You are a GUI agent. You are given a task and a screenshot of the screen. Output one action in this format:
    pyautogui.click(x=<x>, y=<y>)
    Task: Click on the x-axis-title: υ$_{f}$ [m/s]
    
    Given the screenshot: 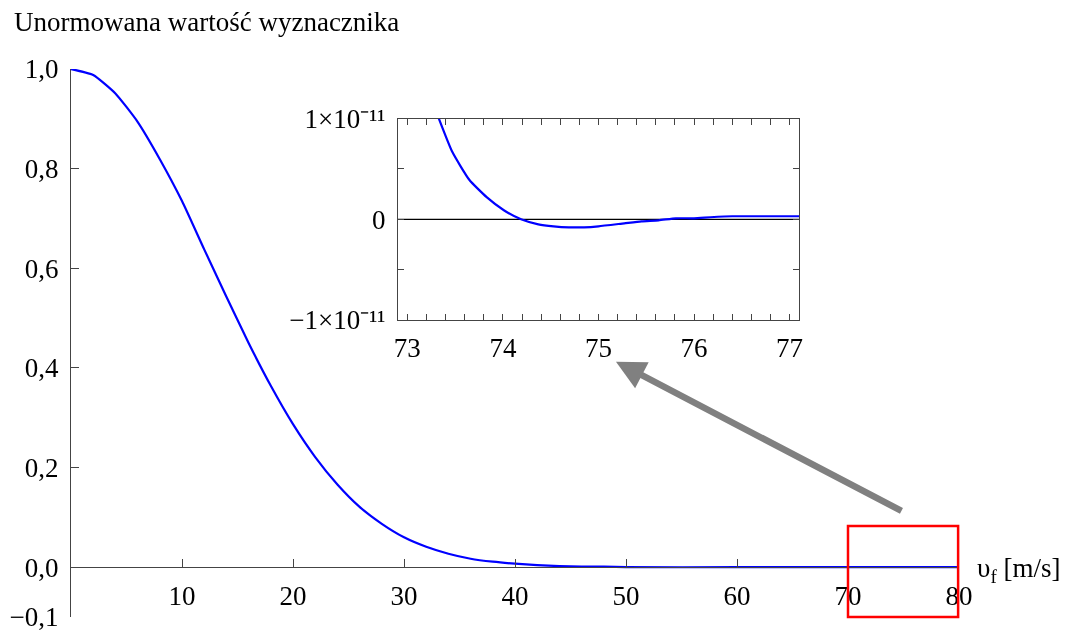 What is the action you would take?
    pyautogui.click(x=1019, y=570)
    